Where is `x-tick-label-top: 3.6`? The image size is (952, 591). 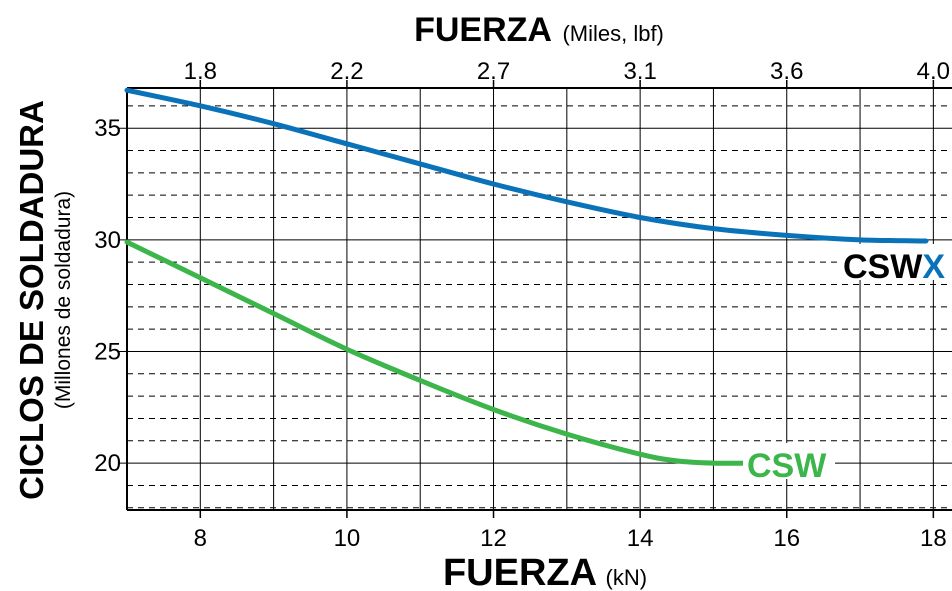 x-tick-label-top: 3.6 is located at coordinates (786, 71).